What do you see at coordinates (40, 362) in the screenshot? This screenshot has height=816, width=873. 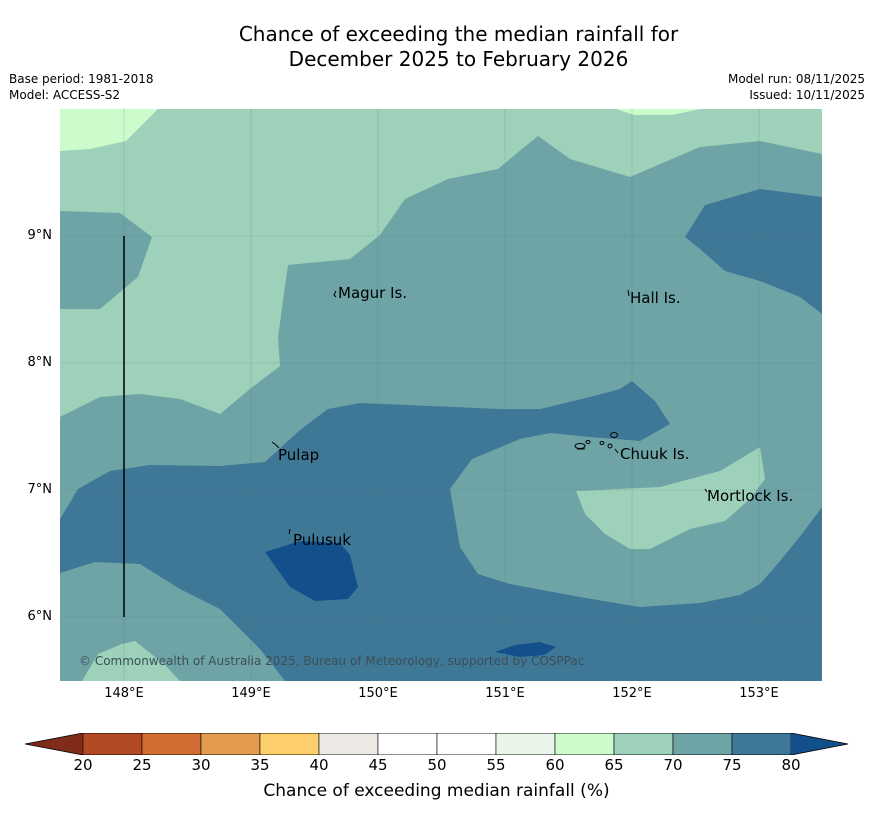 I see `lat-label-8n: 8°N` at bounding box center [40, 362].